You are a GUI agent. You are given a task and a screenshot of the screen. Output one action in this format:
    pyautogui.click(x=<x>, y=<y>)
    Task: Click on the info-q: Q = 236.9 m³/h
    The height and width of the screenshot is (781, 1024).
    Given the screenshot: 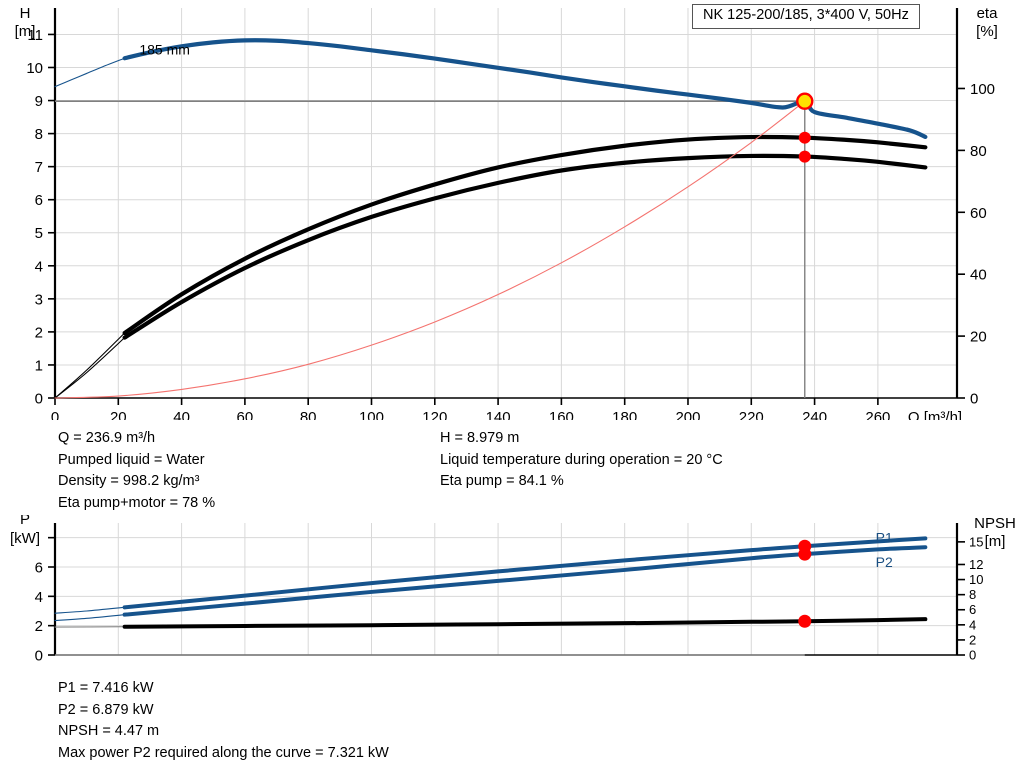 What is the action you would take?
    pyautogui.click(x=107, y=438)
    